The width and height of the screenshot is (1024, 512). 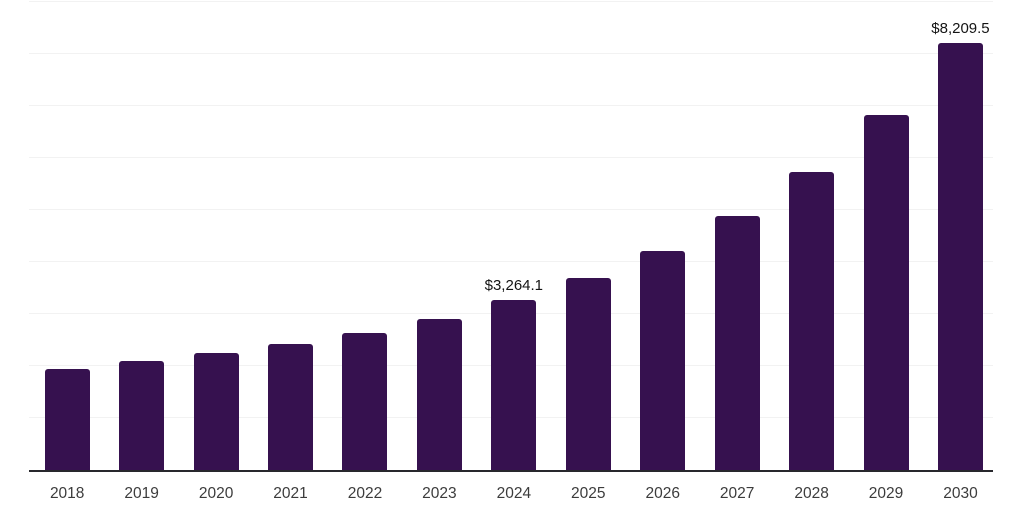 What do you see at coordinates (511, 471) in the screenshot?
I see `x-axis-line` at bounding box center [511, 471].